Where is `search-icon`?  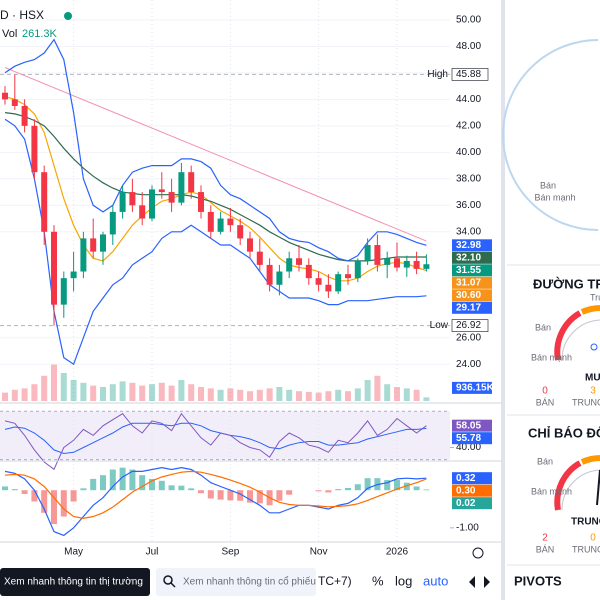
search-icon is located at coordinates (173, 585).